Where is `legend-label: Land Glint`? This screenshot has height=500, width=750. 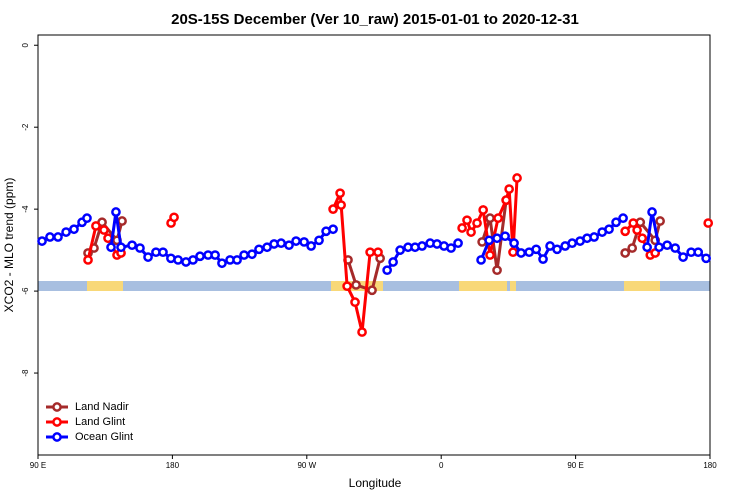
legend-label: Land Glint is located at coordinates (100, 422).